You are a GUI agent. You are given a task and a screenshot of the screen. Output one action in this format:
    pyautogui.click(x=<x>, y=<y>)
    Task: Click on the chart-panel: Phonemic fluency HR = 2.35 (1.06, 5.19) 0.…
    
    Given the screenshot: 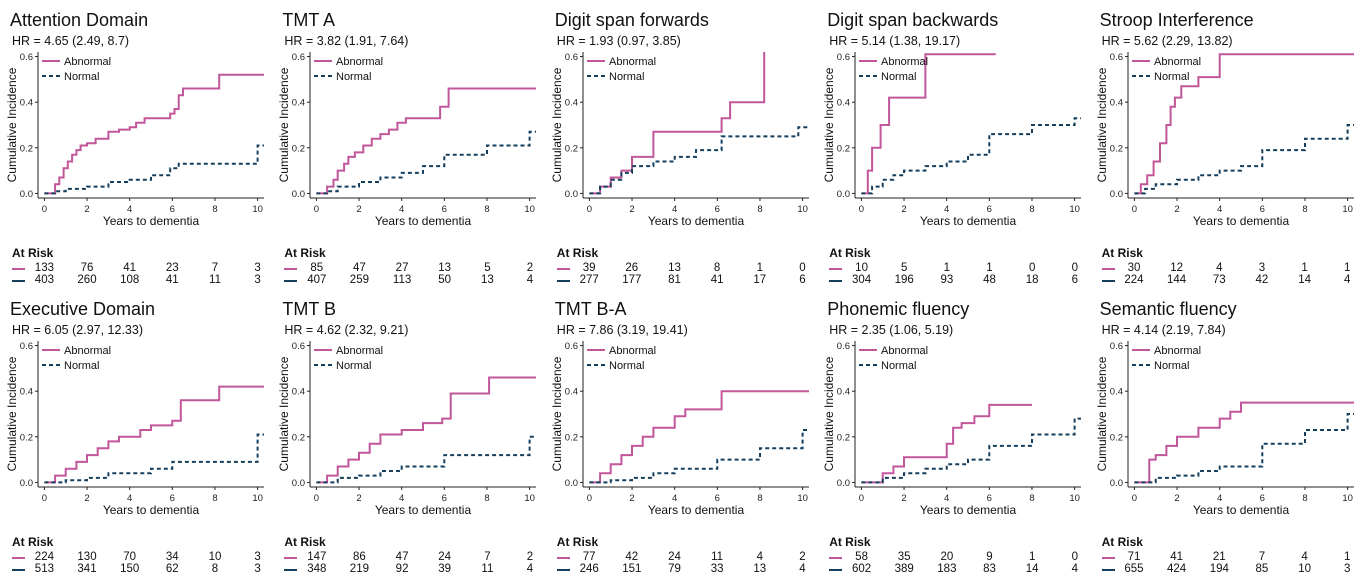 What is the action you would take?
    pyautogui.click(x=953, y=433)
    